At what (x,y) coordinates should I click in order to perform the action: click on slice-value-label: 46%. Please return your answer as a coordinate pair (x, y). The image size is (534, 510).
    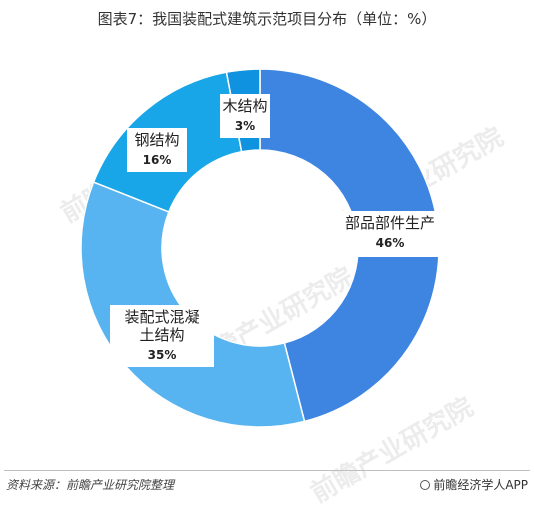
    Looking at the image, I should click on (390, 243).